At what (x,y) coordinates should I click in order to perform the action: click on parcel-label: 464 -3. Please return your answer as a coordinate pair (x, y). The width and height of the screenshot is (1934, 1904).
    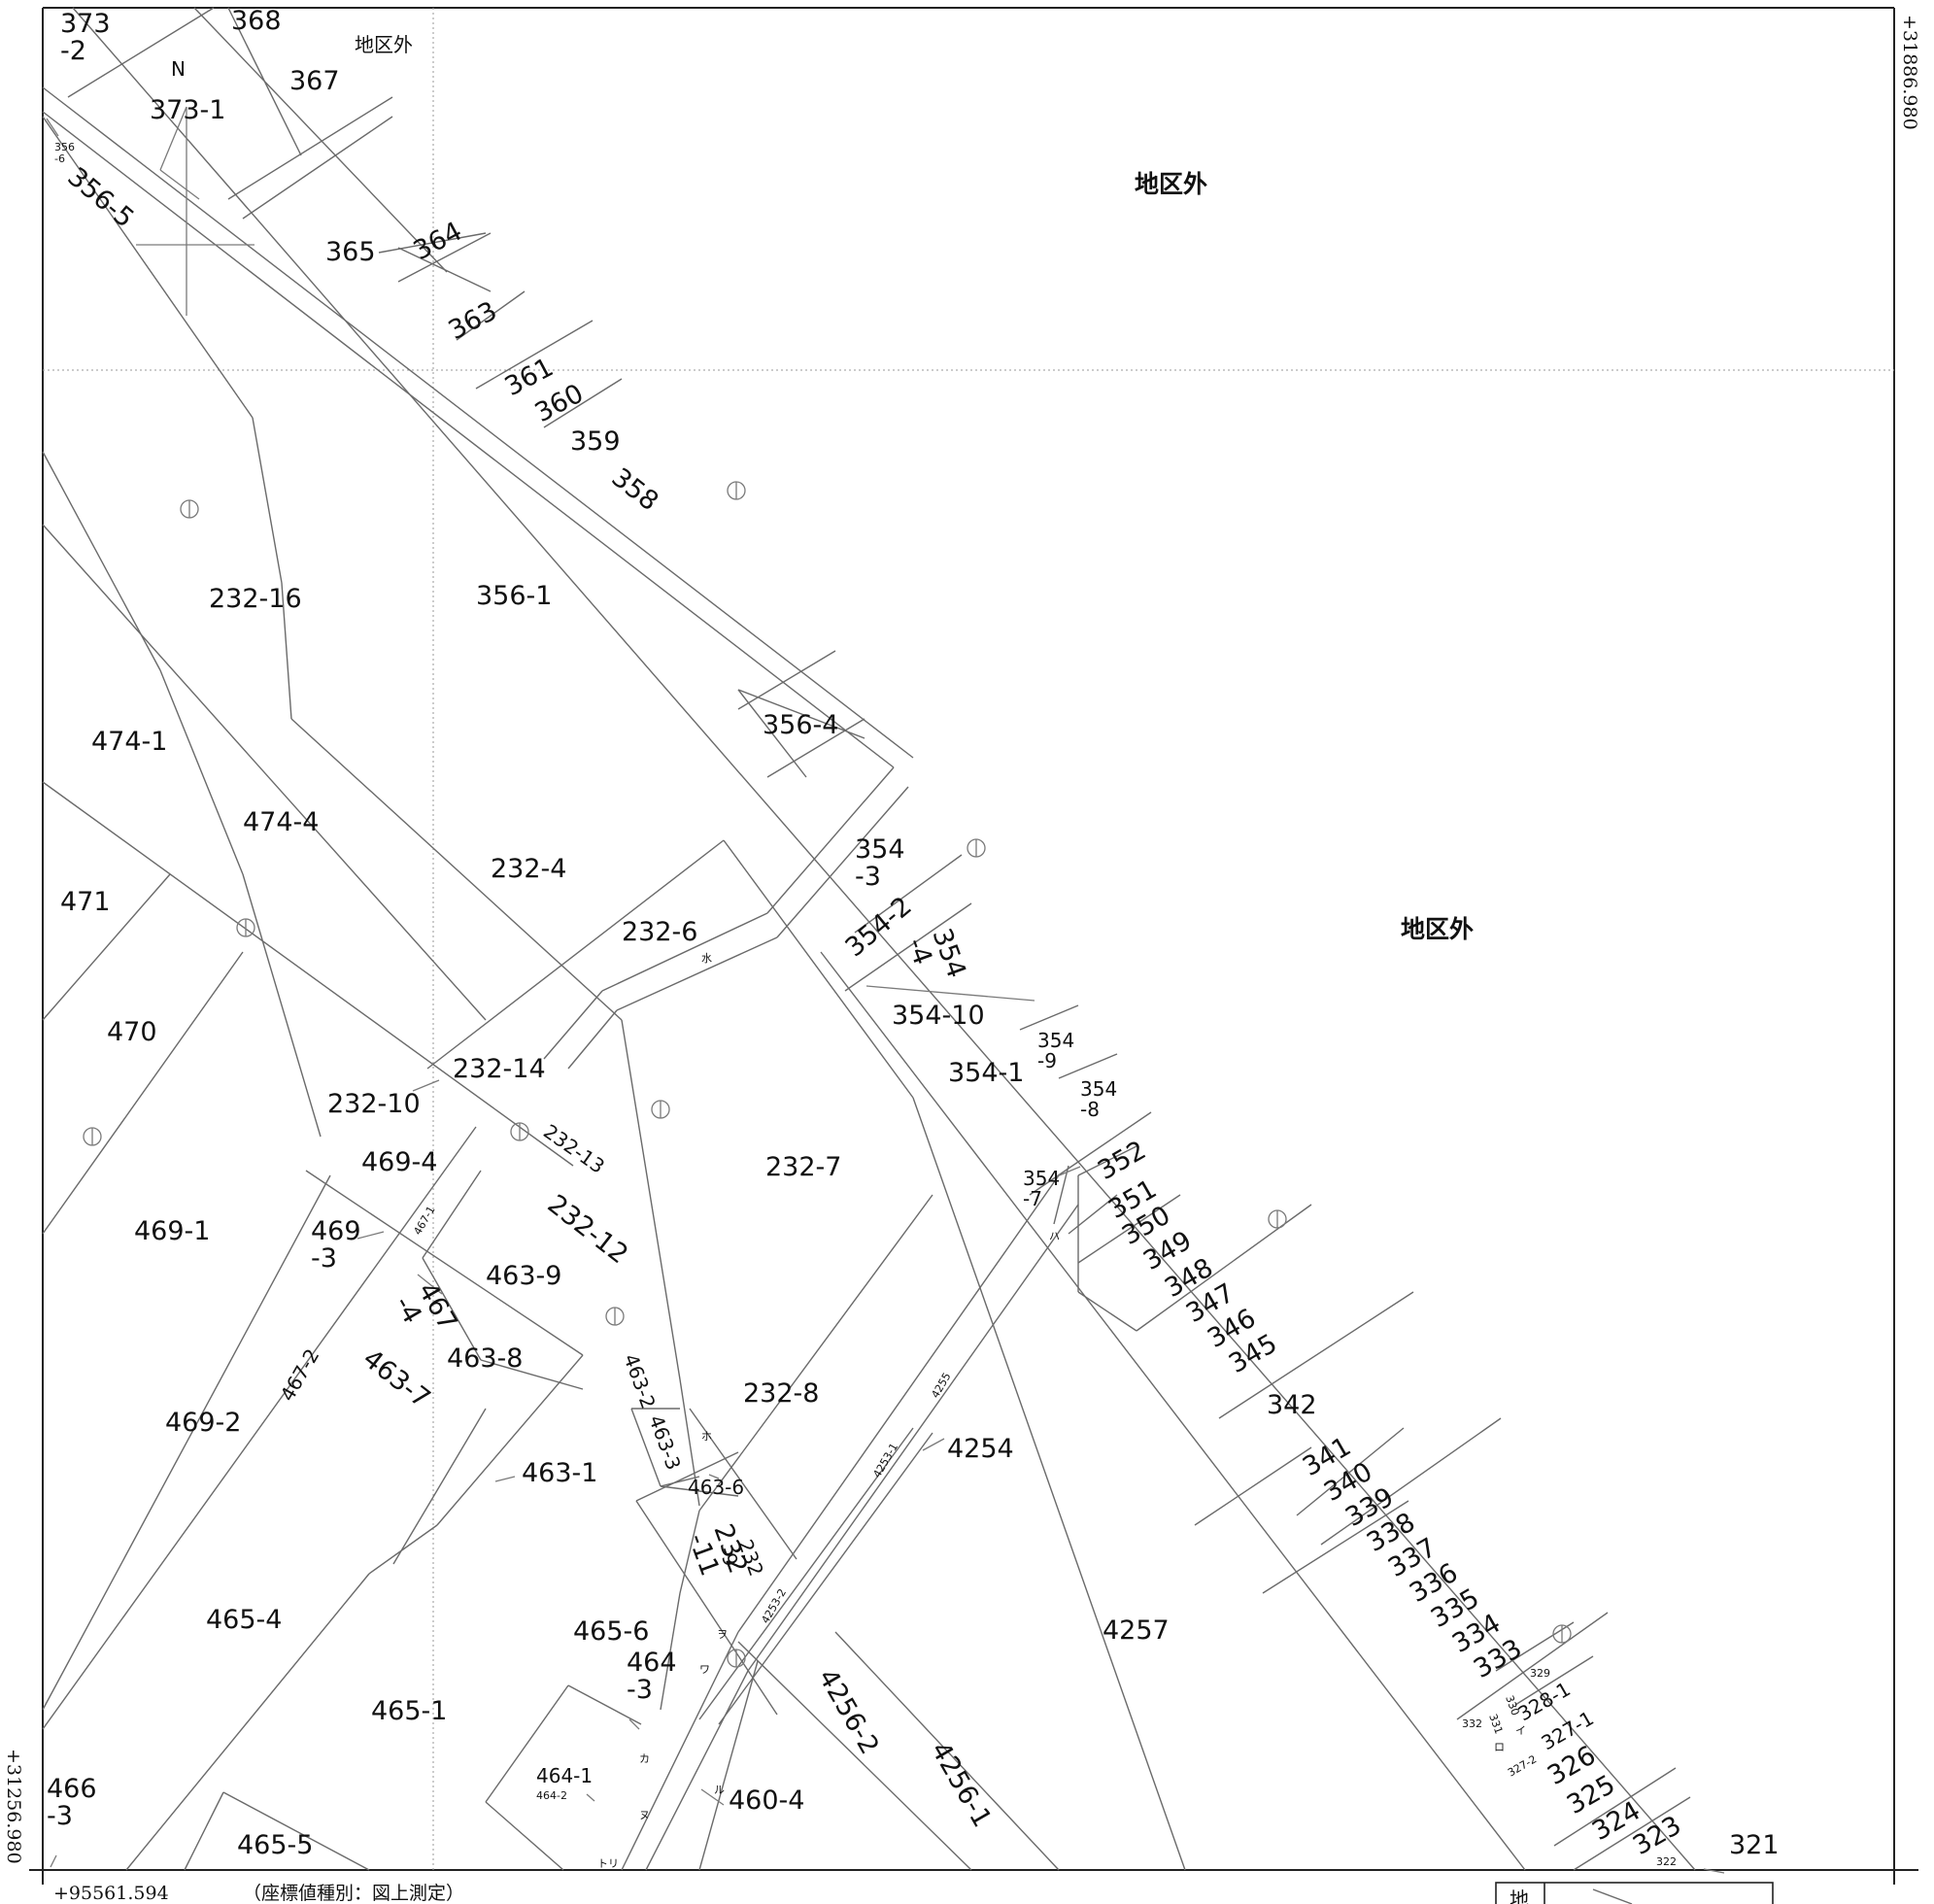
    Looking at the image, I should click on (652, 1676).